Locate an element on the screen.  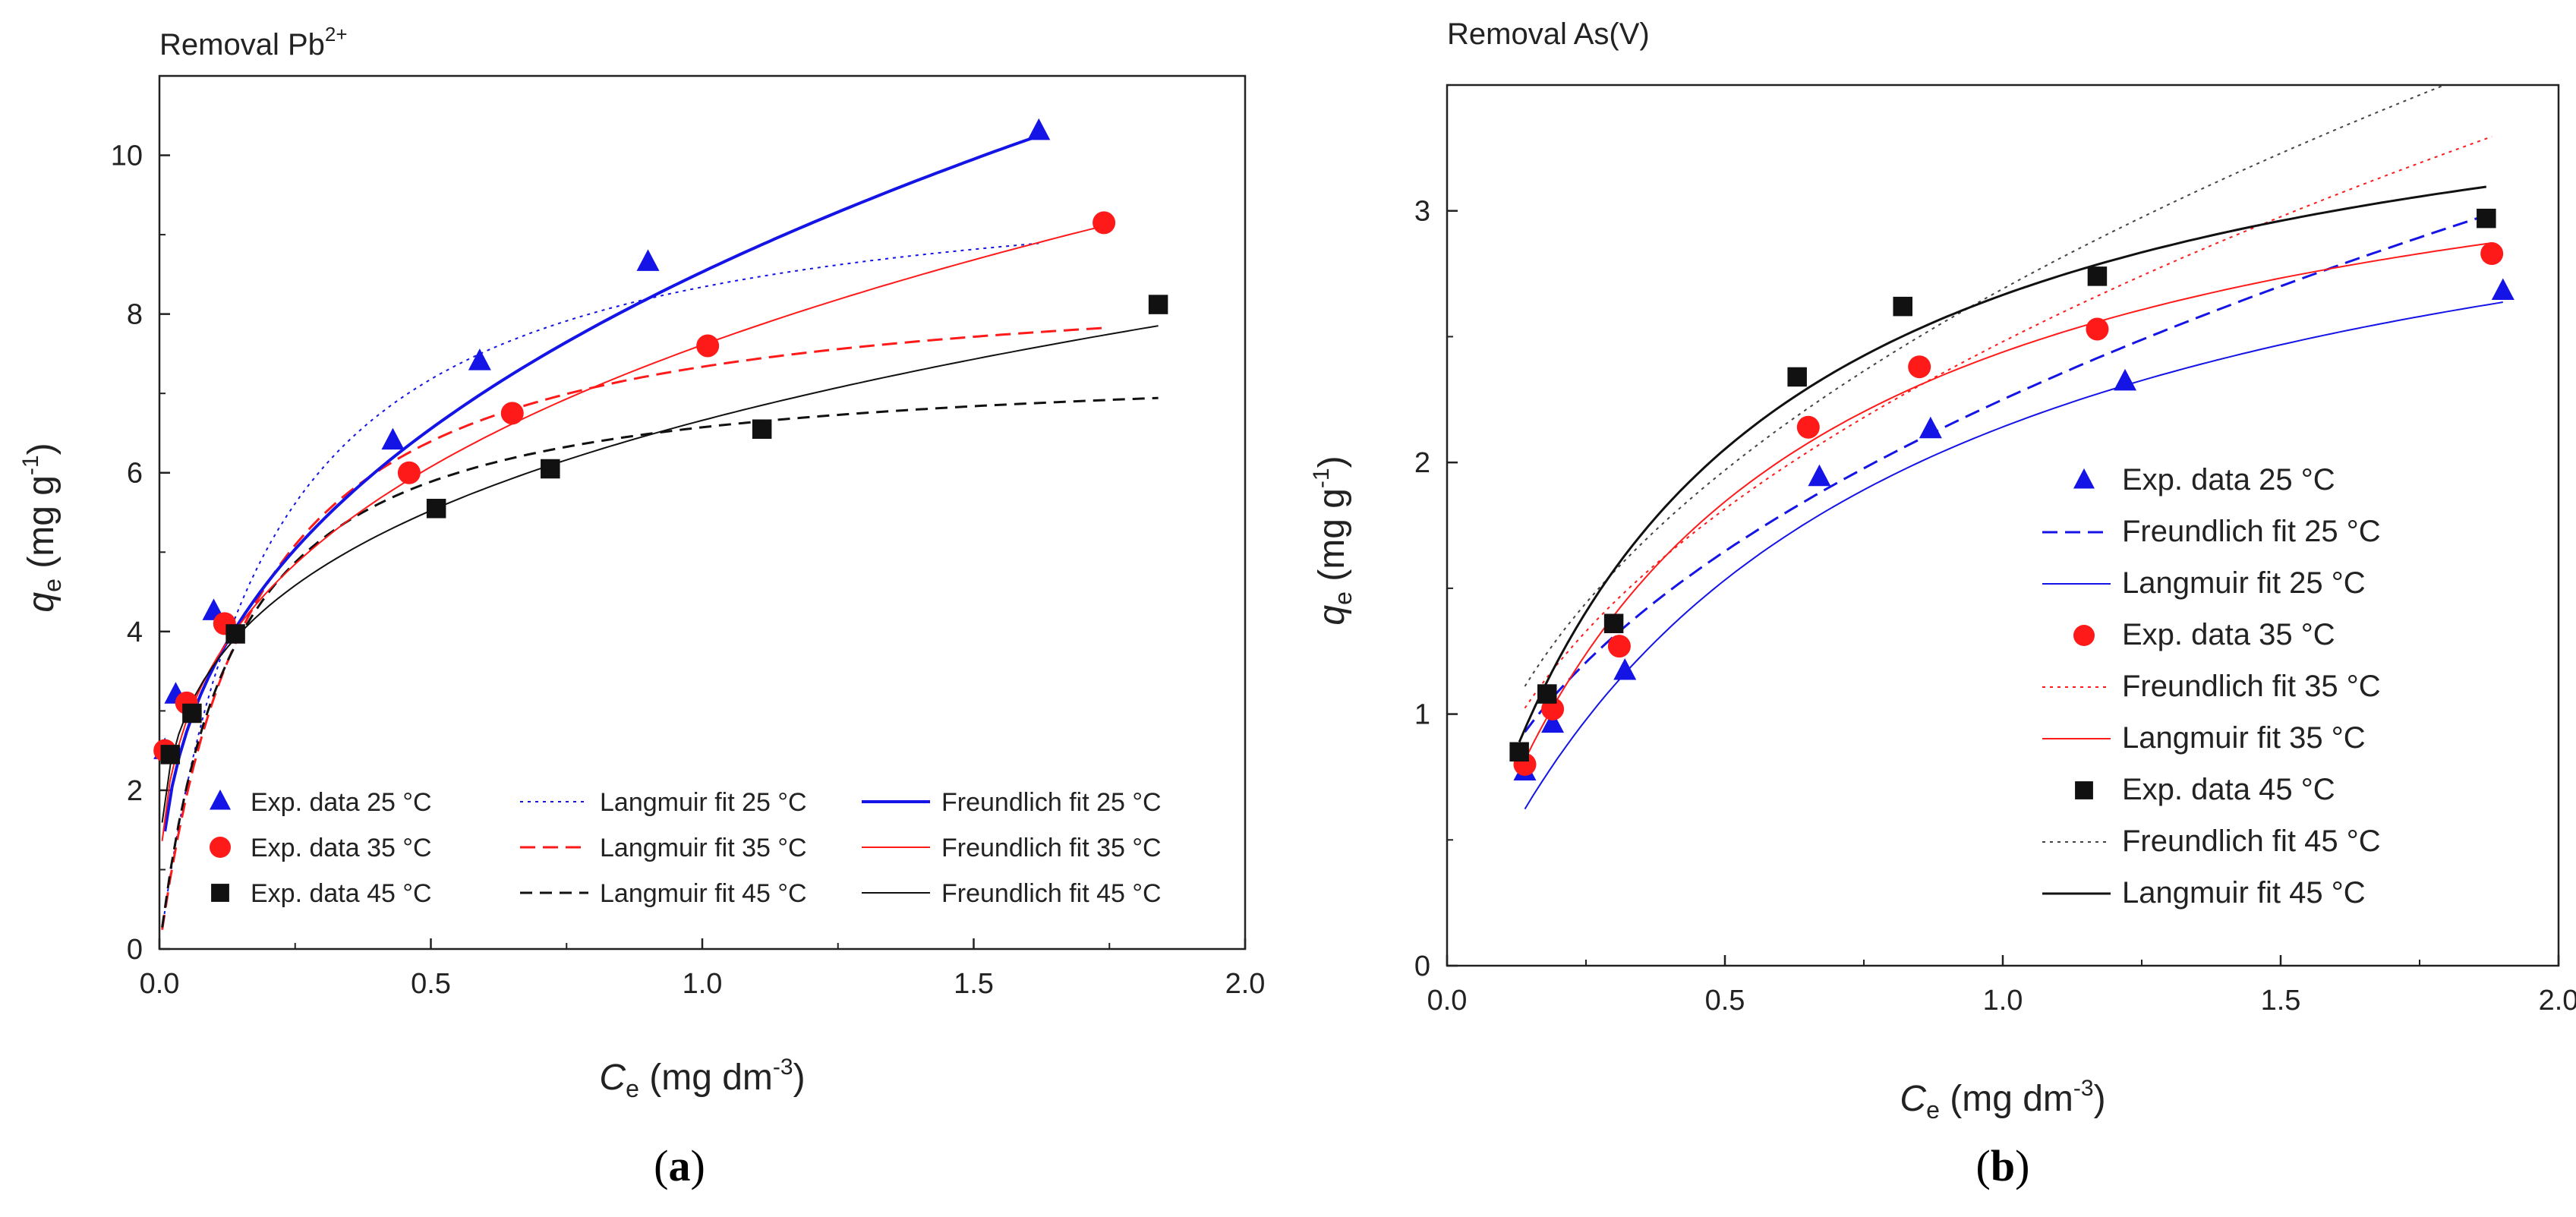
x-axis-label: Ce (mg dm-3) is located at coordinates (702, 1078).